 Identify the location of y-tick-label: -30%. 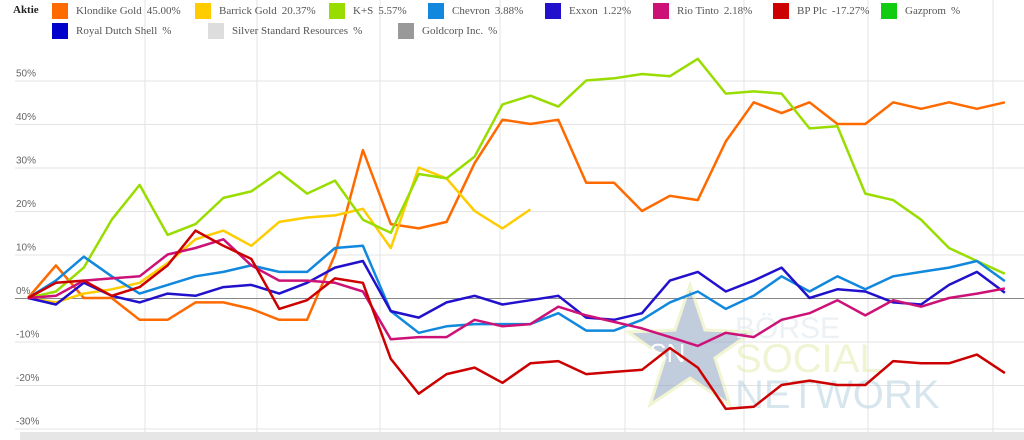
(27, 422).